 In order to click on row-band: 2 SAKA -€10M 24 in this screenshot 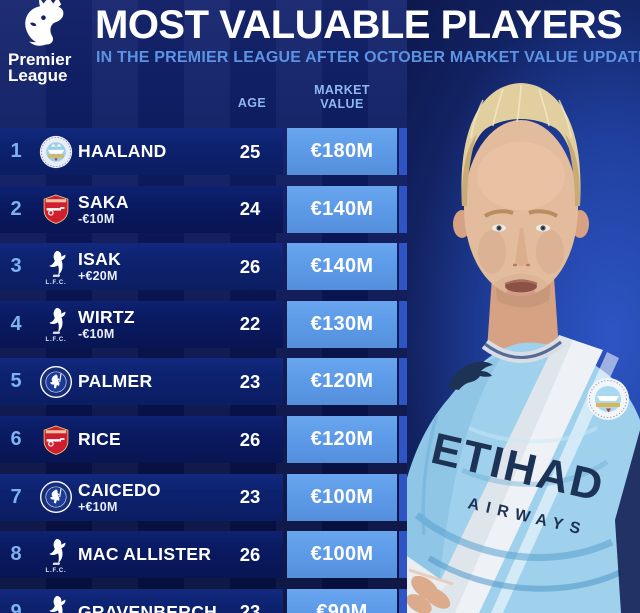, I will do `click(141, 209)`.